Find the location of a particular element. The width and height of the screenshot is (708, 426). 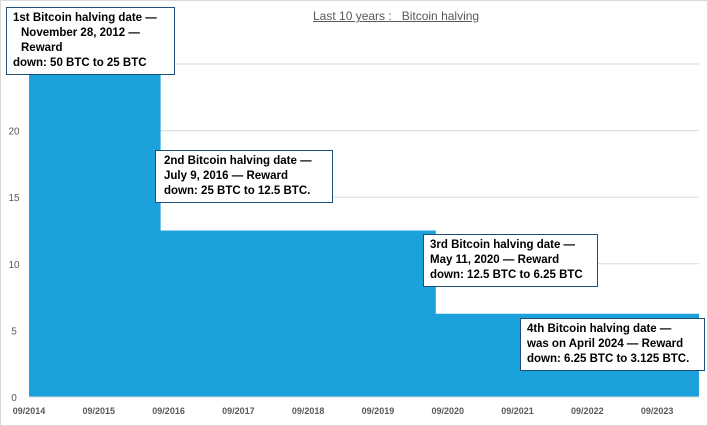

annotation-line: 4th Bitcoin halving date — is located at coordinates (599, 329).